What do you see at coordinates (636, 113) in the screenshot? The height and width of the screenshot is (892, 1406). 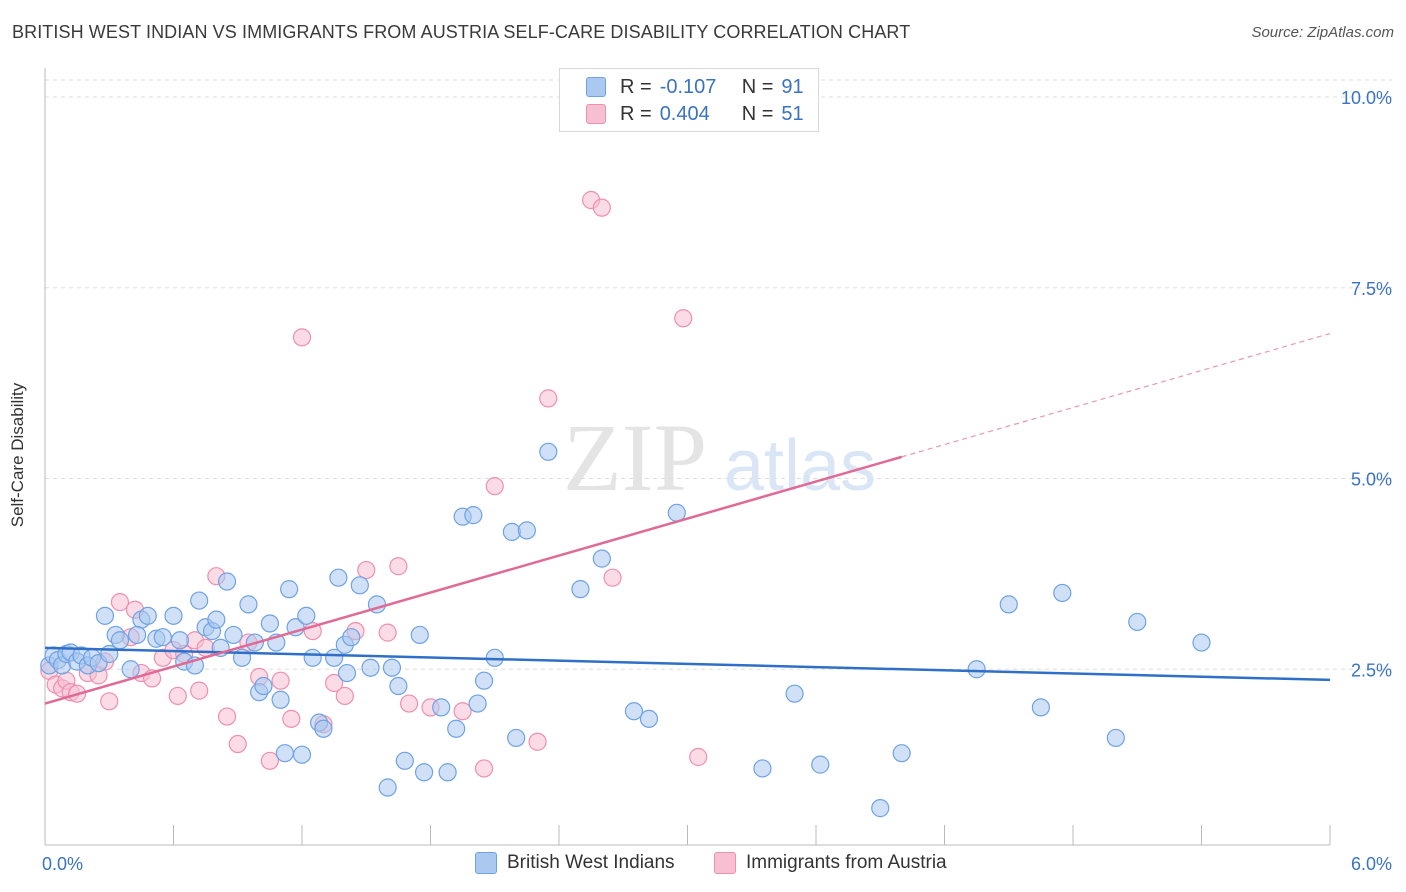 I see `legend-r-label: R =` at bounding box center [636, 113].